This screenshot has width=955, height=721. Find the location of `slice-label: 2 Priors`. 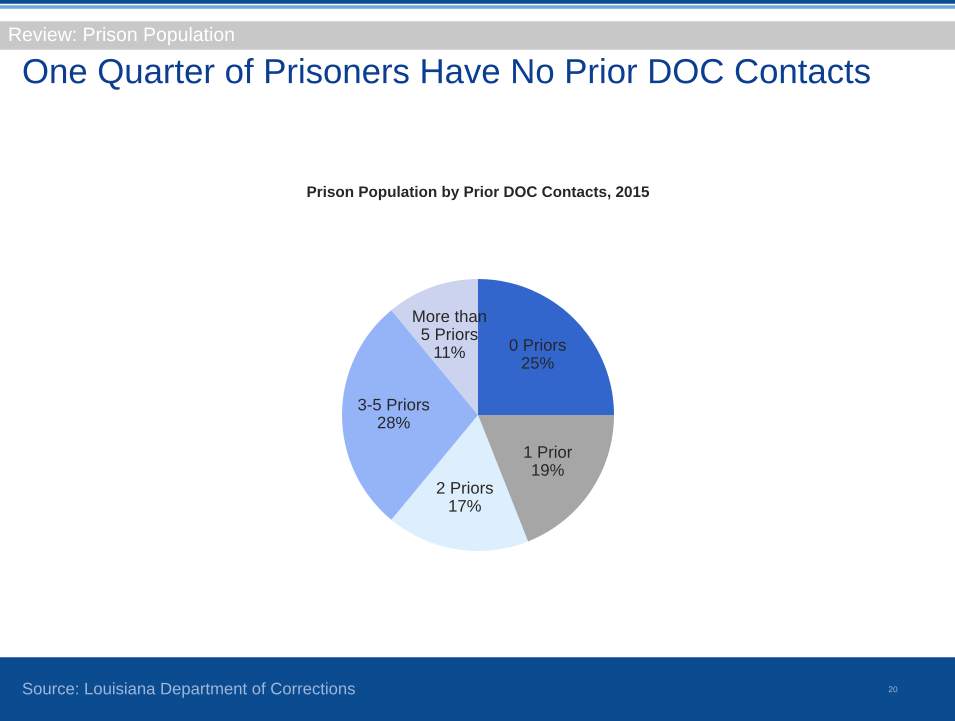

slice-label: 2 Priors is located at coordinates (464, 488).